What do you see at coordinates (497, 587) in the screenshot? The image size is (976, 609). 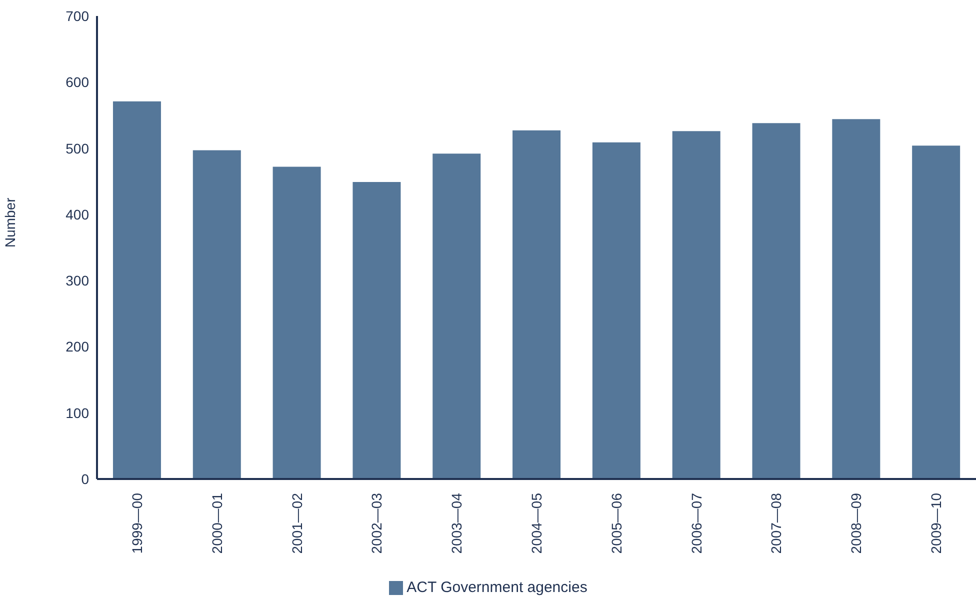 I see `legend-label: ACT Government agencies` at bounding box center [497, 587].